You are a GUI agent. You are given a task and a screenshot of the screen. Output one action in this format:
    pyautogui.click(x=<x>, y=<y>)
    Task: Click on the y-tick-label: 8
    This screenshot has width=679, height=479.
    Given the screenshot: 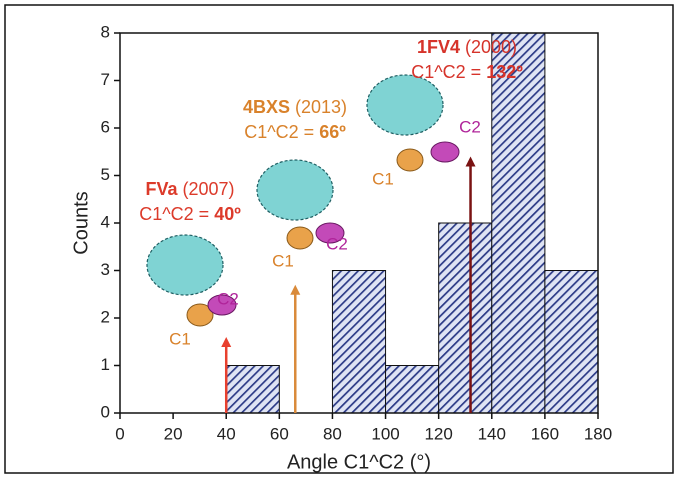 What is the action you would take?
    pyautogui.click(x=105, y=31)
    